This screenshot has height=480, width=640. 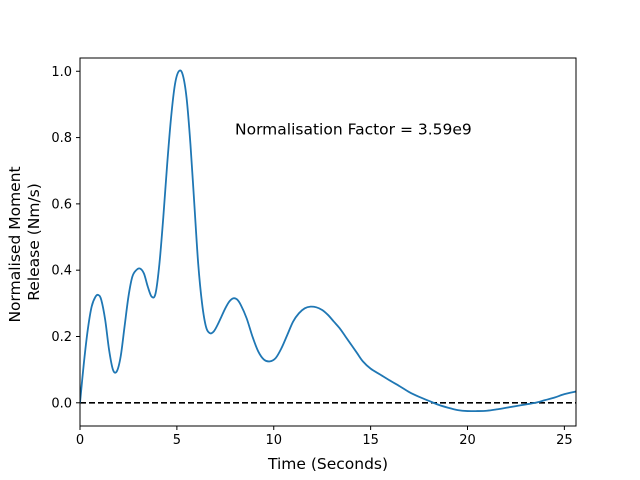 What do you see at coordinates (61, 271) in the screenshot?
I see `y-tick-label: 0.4` at bounding box center [61, 271].